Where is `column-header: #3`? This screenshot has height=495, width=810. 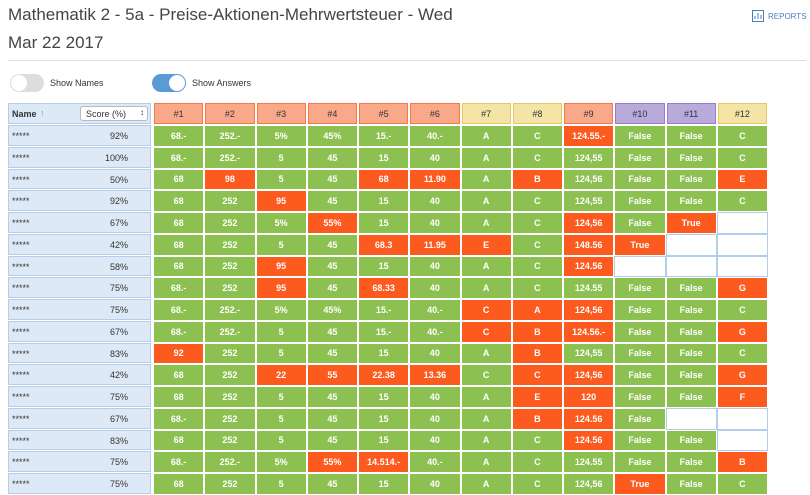 column-header: #3 is located at coordinates (281, 113).